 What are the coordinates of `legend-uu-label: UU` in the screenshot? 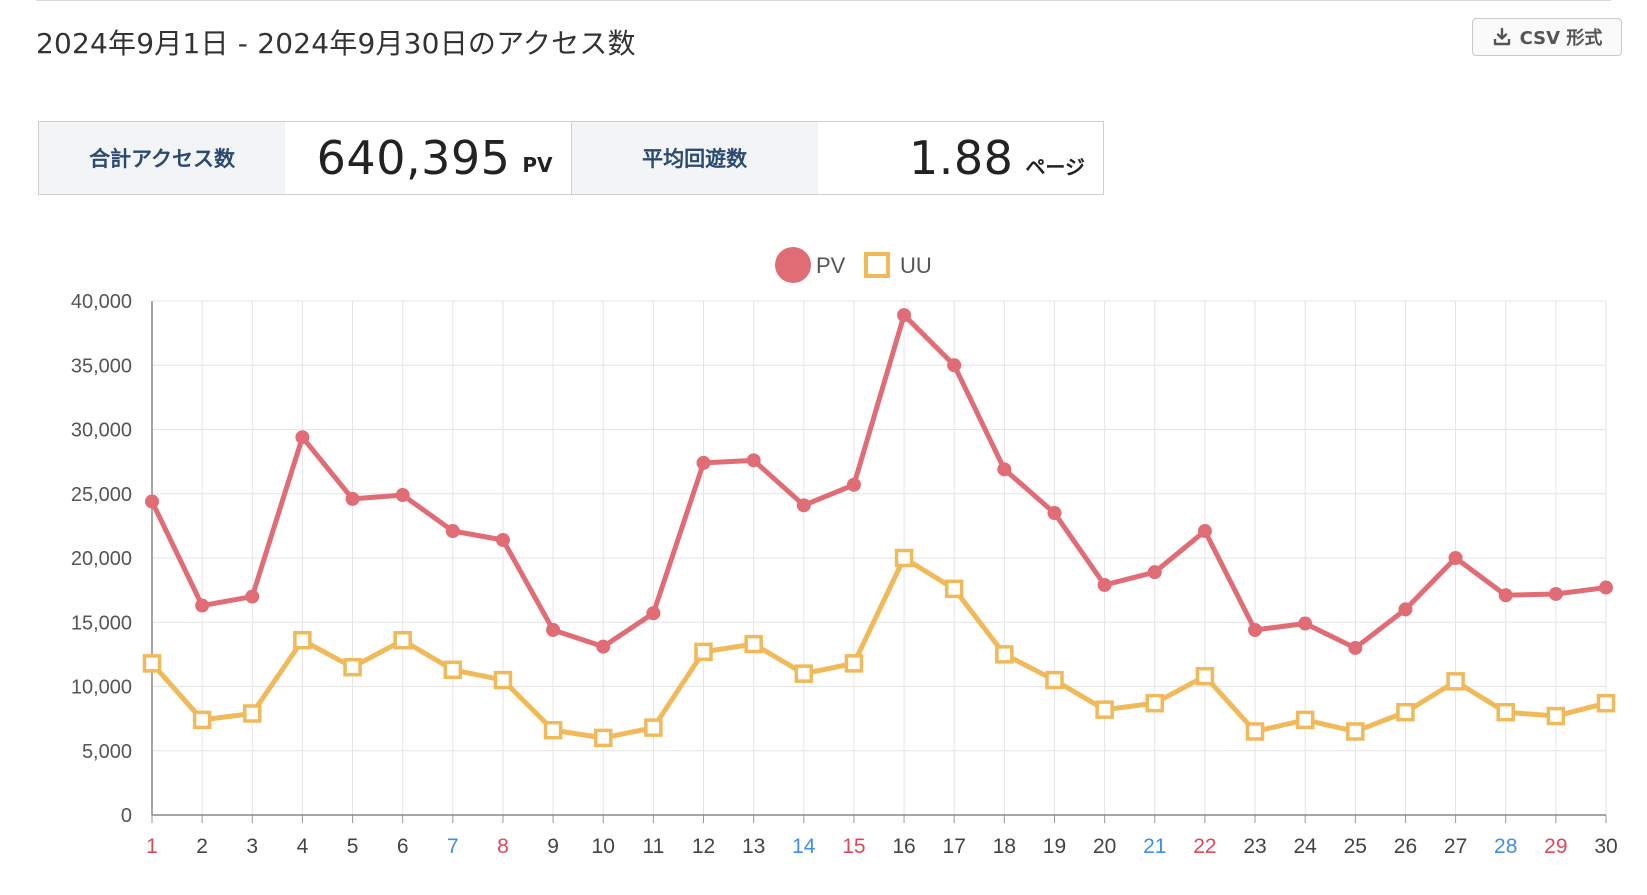 It's located at (916, 265).